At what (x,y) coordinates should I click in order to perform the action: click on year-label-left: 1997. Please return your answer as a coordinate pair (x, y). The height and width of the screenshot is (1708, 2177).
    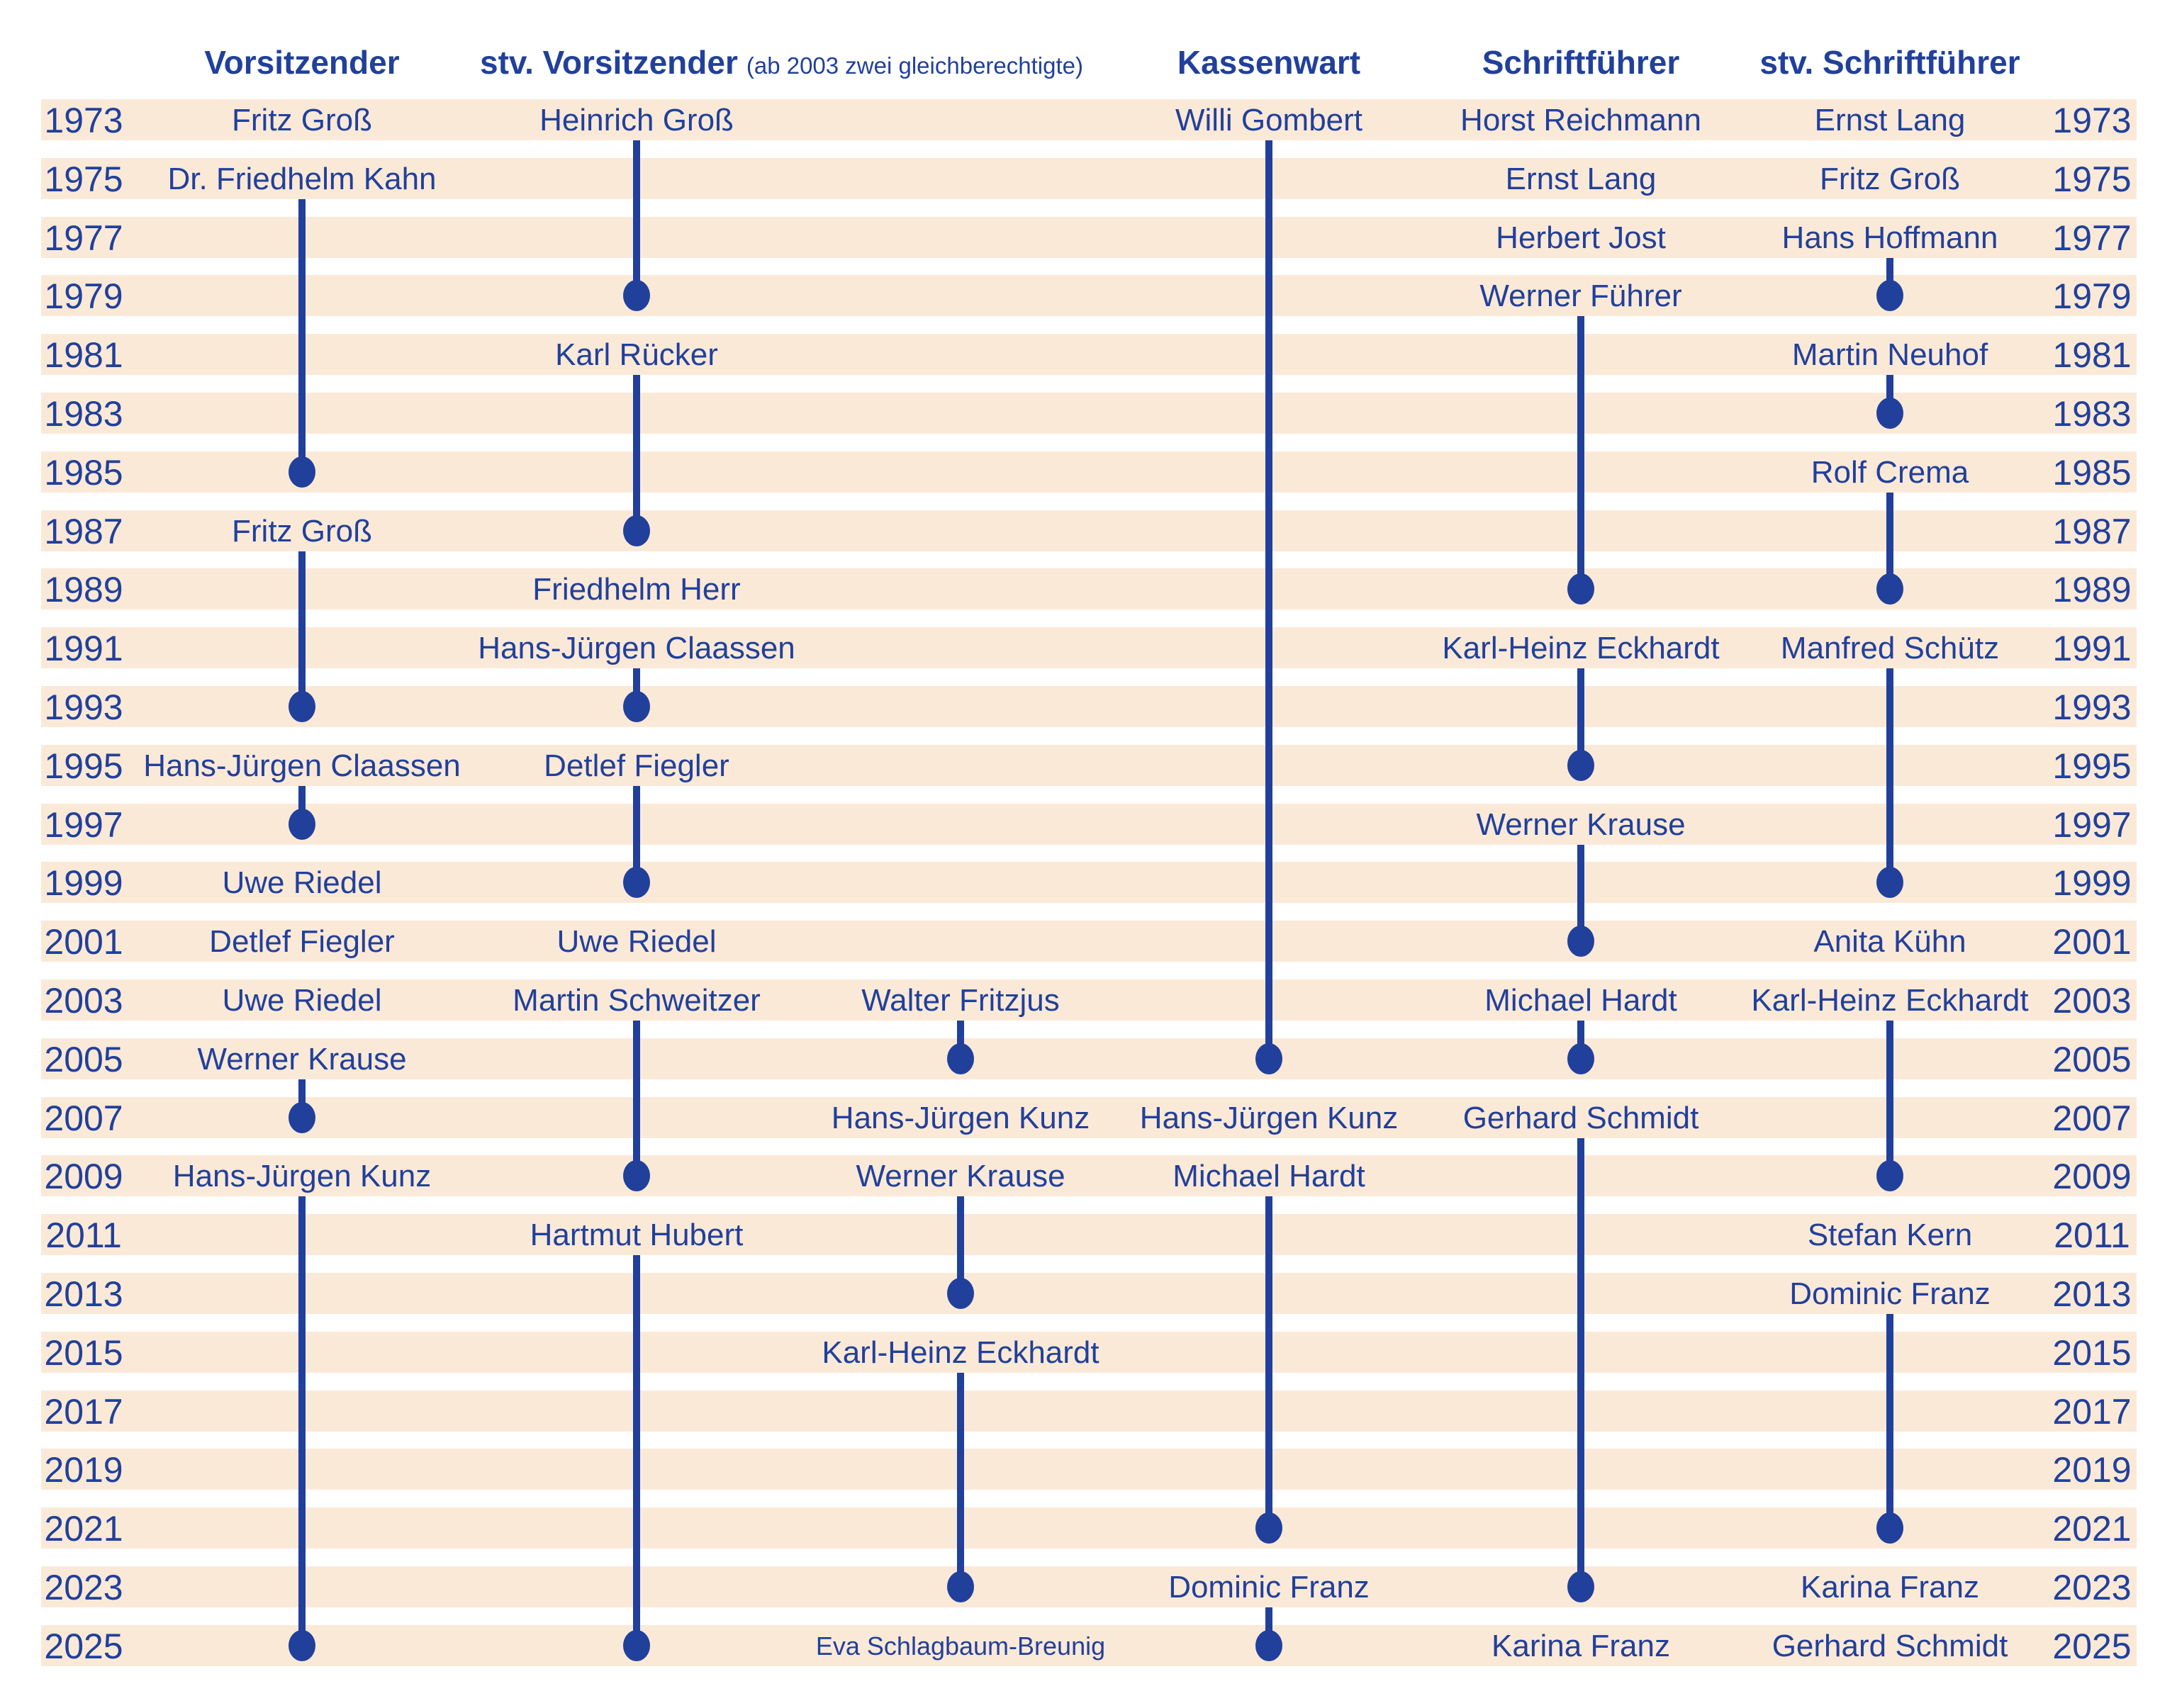
    Looking at the image, I should click on (83, 824).